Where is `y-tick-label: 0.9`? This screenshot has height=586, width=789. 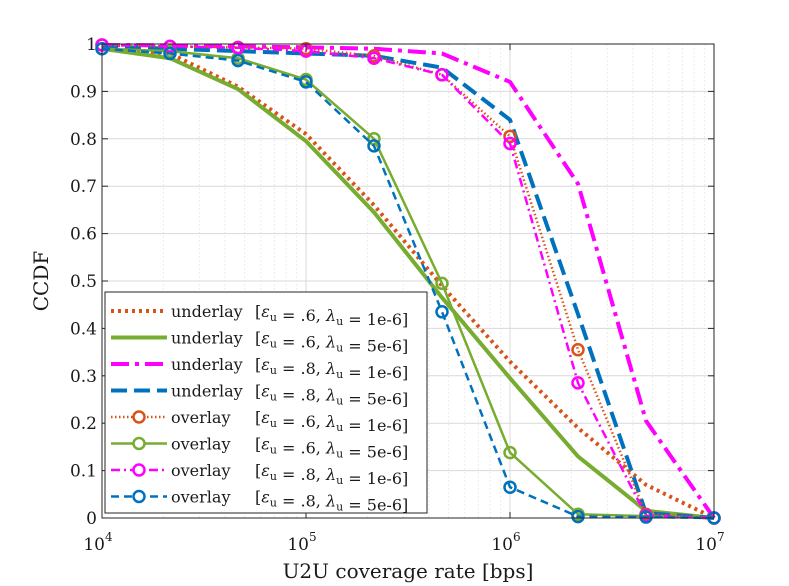
y-tick-label: 0.9 is located at coordinates (83, 92).